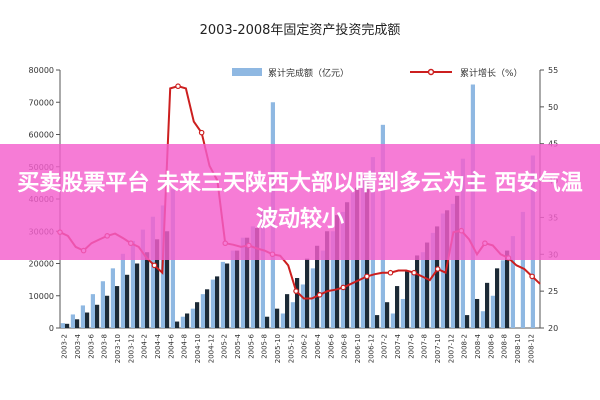 Image resolution: width=600 pixels, height=400 pixels. I want to click on y-left-tick-label: 0, so click(51, 328).